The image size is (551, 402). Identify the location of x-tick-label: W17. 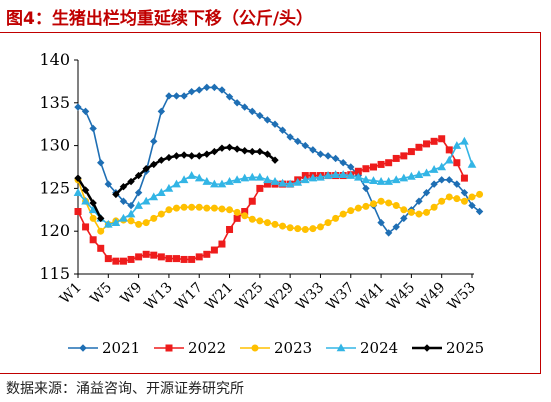
(189, 297).